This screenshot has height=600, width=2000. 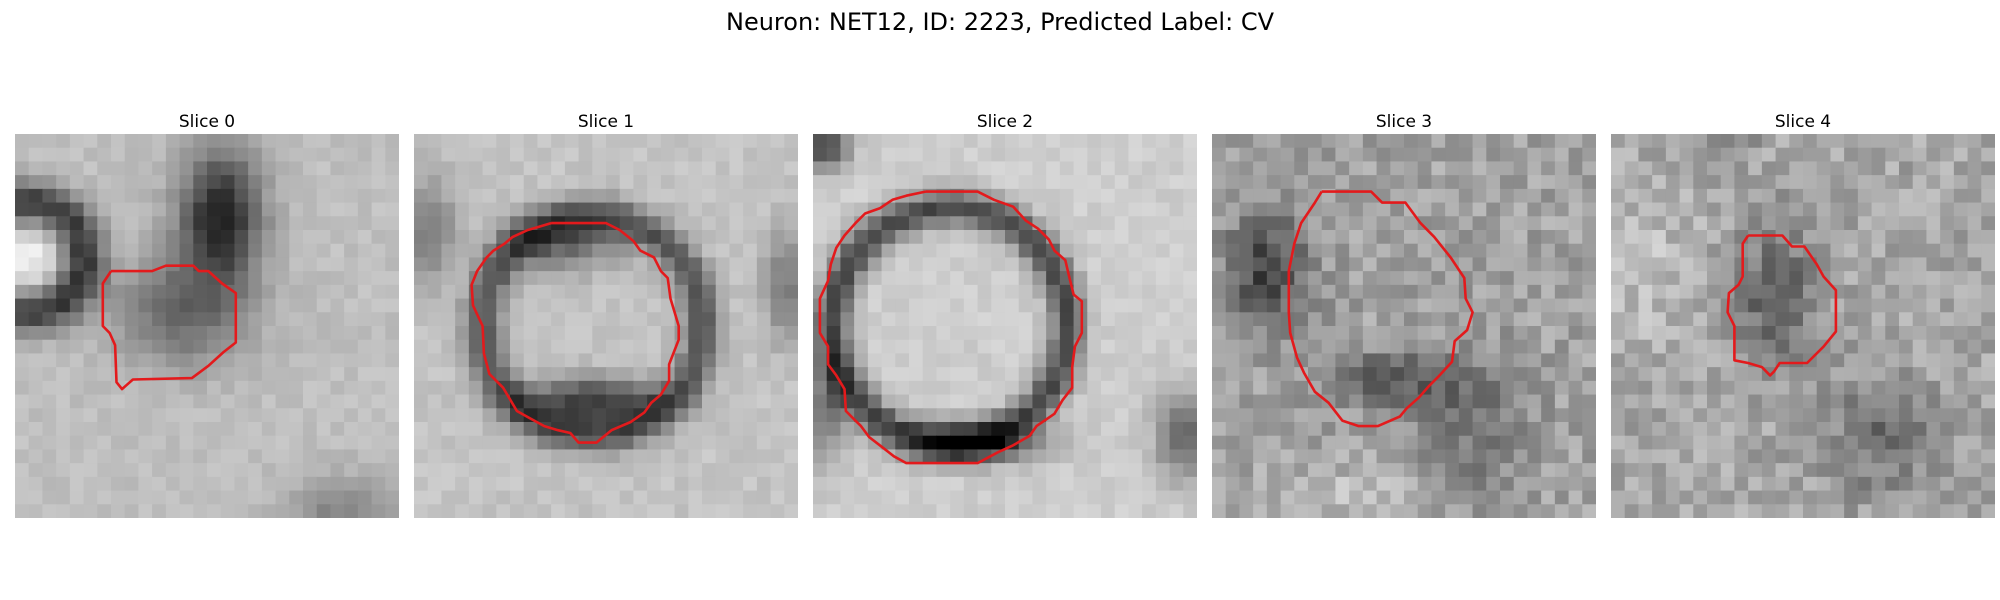 I want to click on slice-panel-2: Slice 2, so click(x=1005, y=314).